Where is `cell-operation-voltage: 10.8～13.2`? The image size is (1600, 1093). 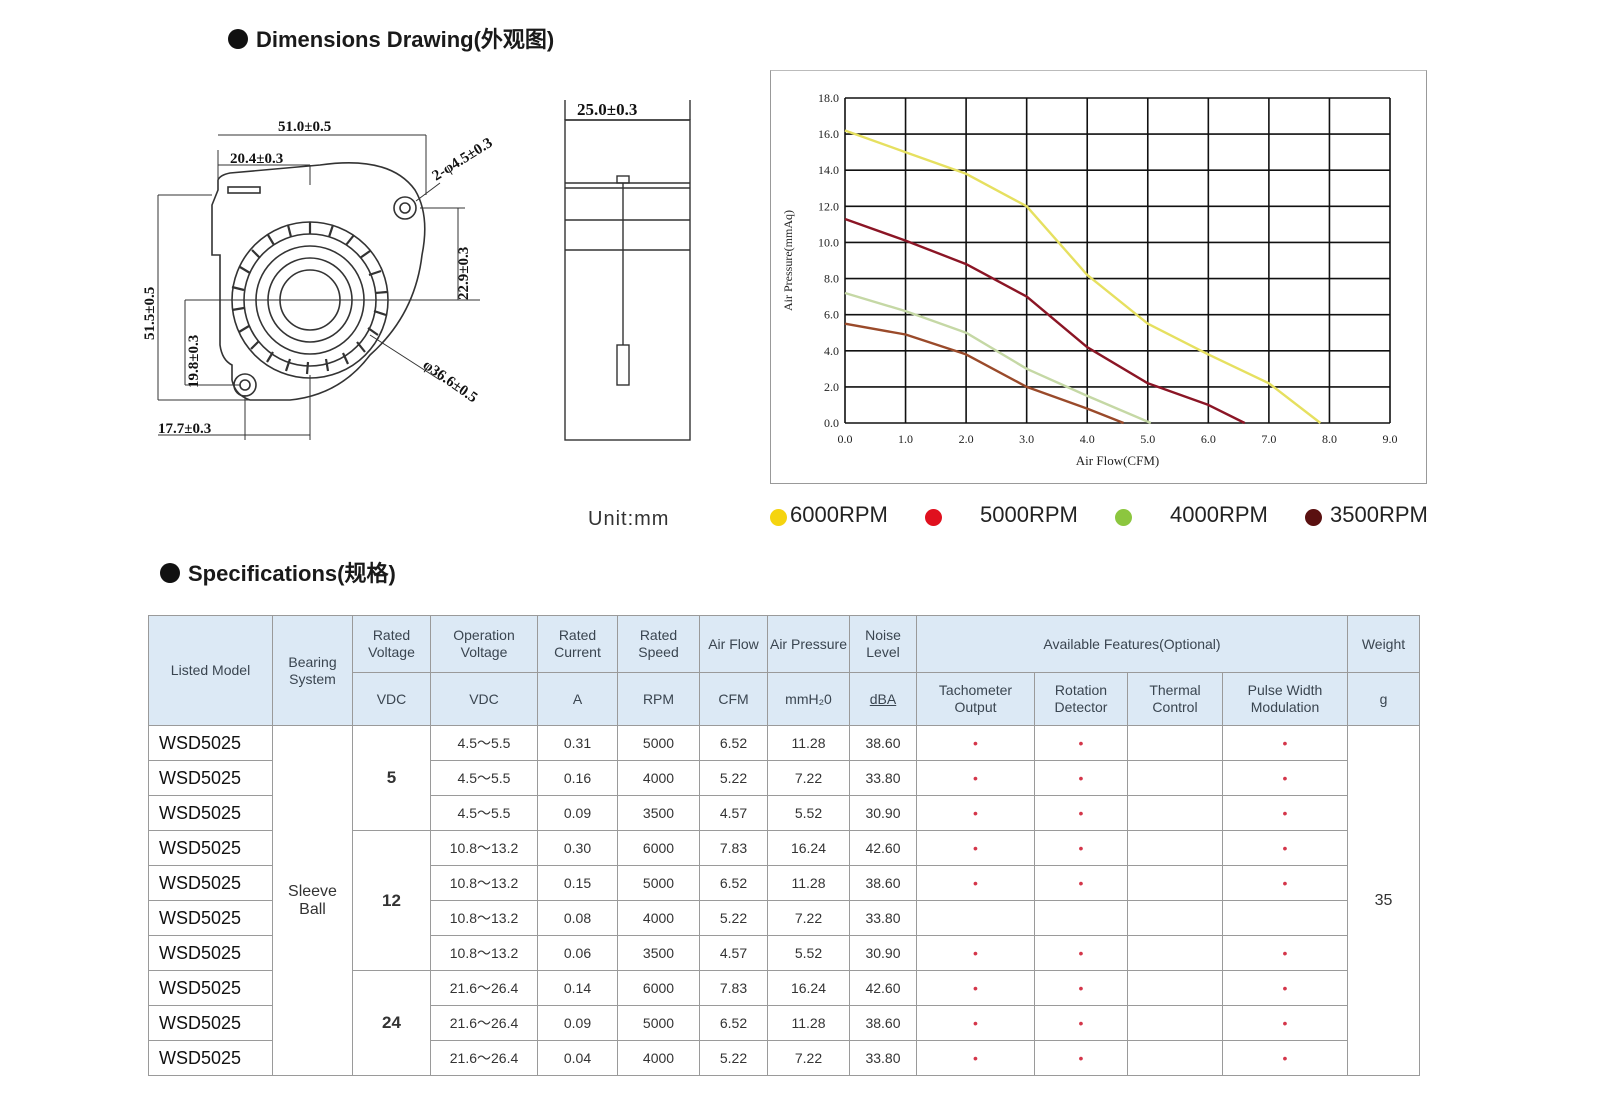
cell-operation-voltage: 10.8～13.2 is located at coordinates (484, 848).